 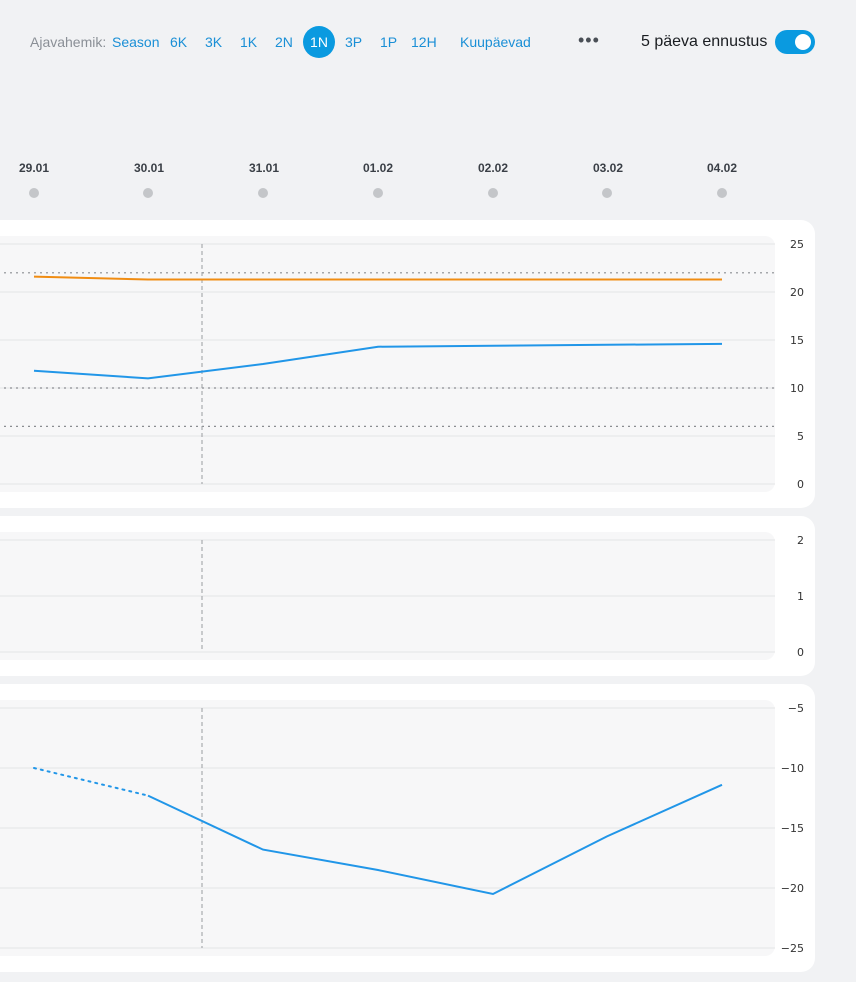 I want to click on y-tick-label: −10, so click(x=792, y=768).